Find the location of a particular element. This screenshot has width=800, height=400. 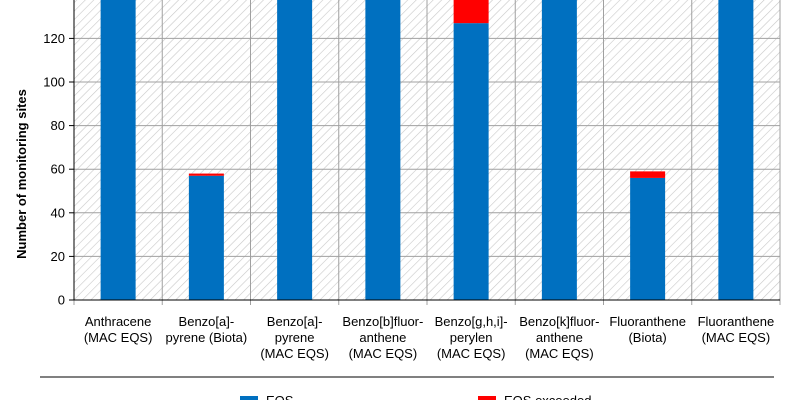

category-label: perylen is located at coordinates (471, 337).